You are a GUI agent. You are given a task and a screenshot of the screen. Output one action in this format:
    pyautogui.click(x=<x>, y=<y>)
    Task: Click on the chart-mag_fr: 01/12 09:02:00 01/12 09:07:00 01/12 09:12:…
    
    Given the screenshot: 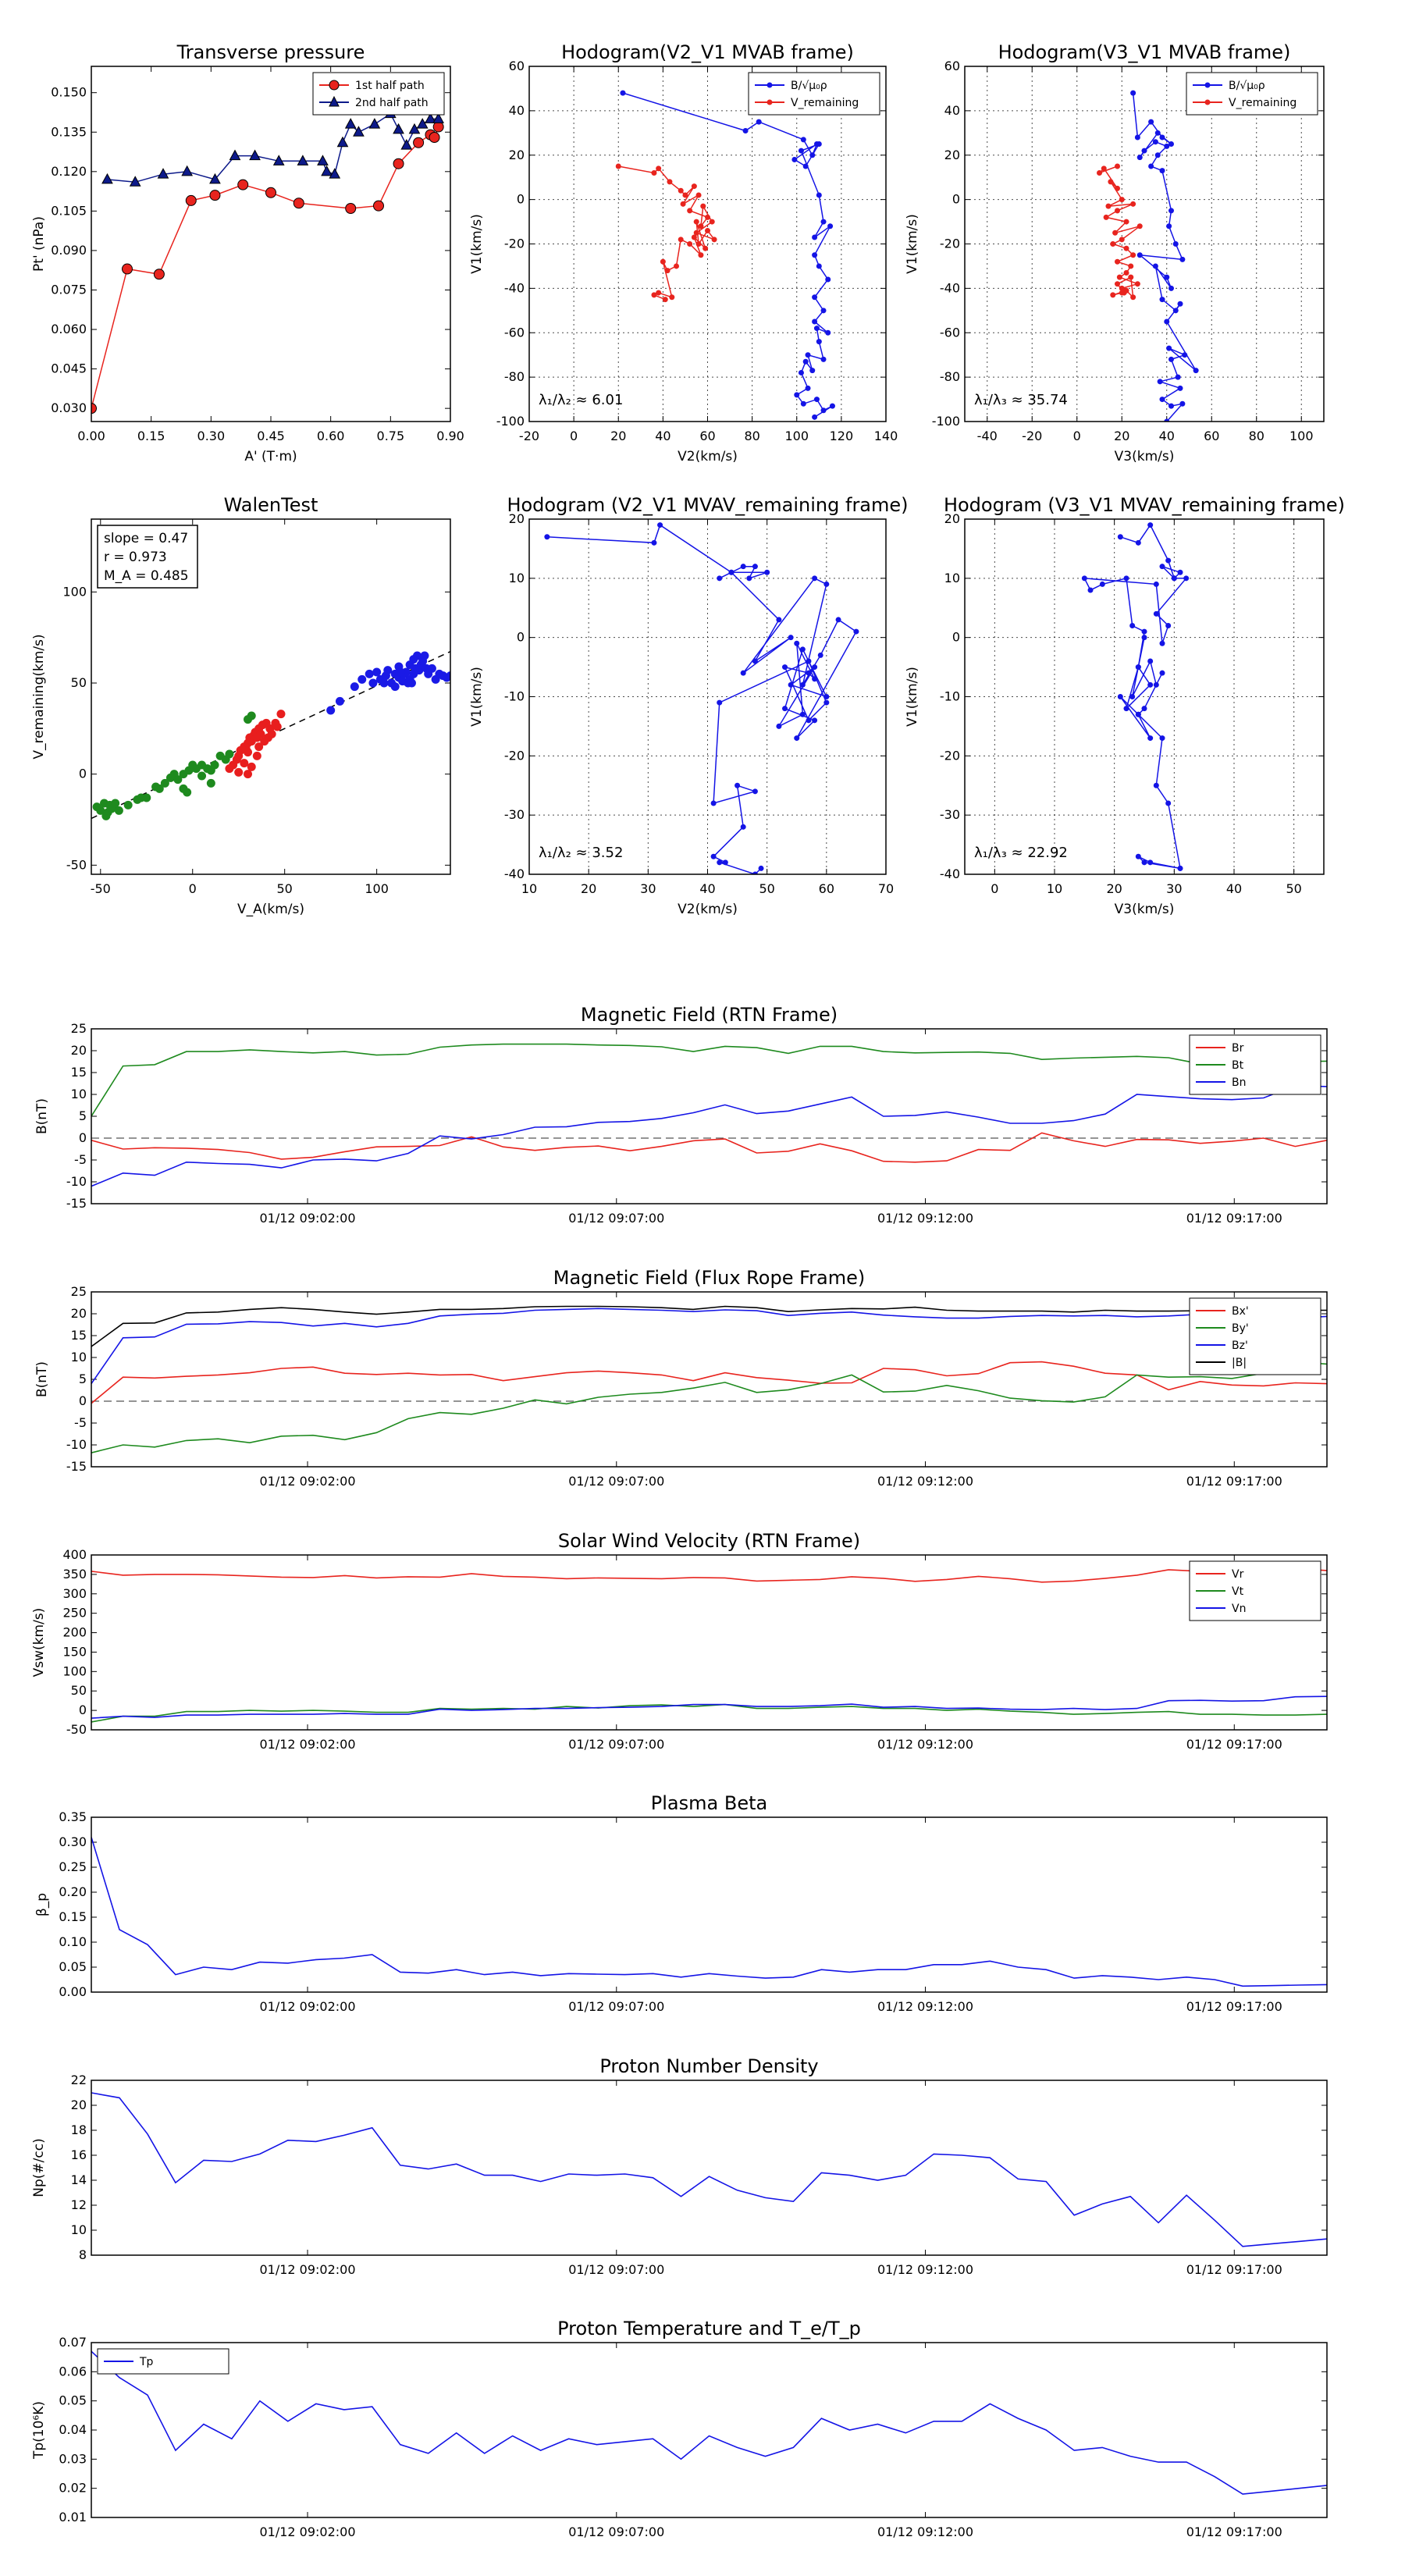 What is the action you would take?
    pyautogui.click(x=681, y=1378)
    